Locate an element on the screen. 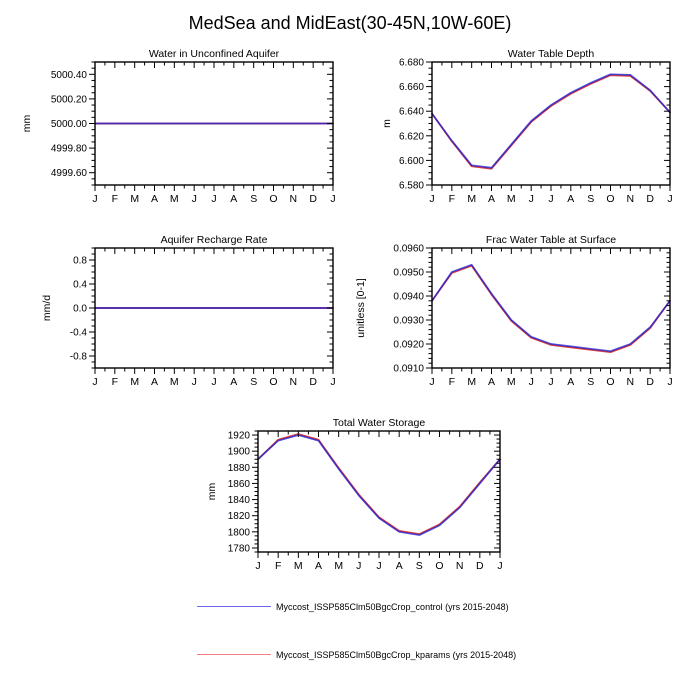 The height and width of the screenshot is (700, 700). y-tick-label: 5000.00 is located at coordinates (69, 124).